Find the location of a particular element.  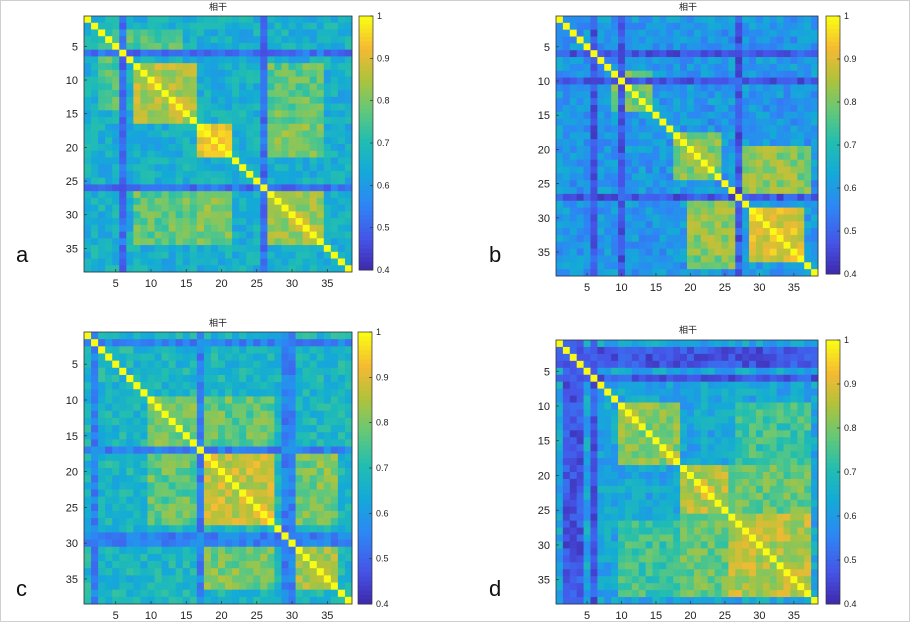

colorbar-tick-label: 0.8 is located at coordinates (383, 101).